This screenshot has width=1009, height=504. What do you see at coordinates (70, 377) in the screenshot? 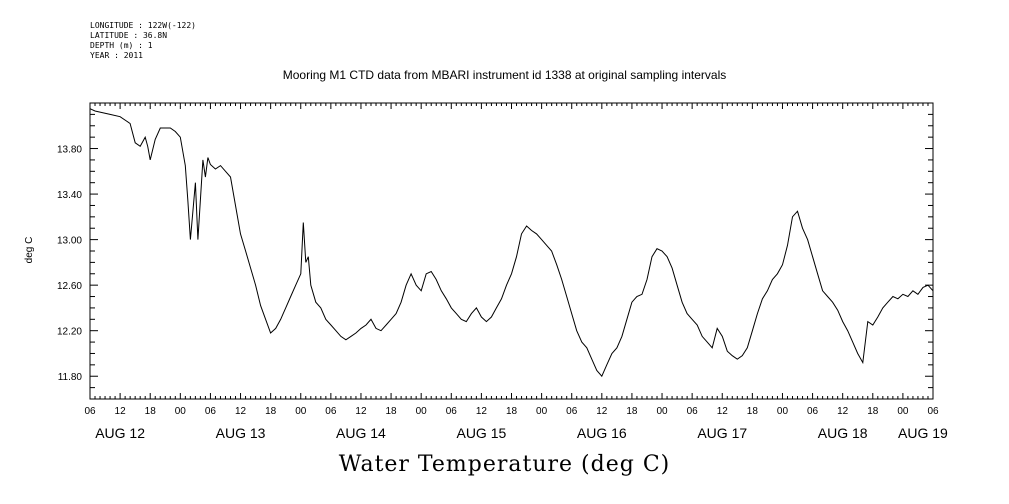
I see `y-tick-label: 11.80` at bounding box center [70, 377].